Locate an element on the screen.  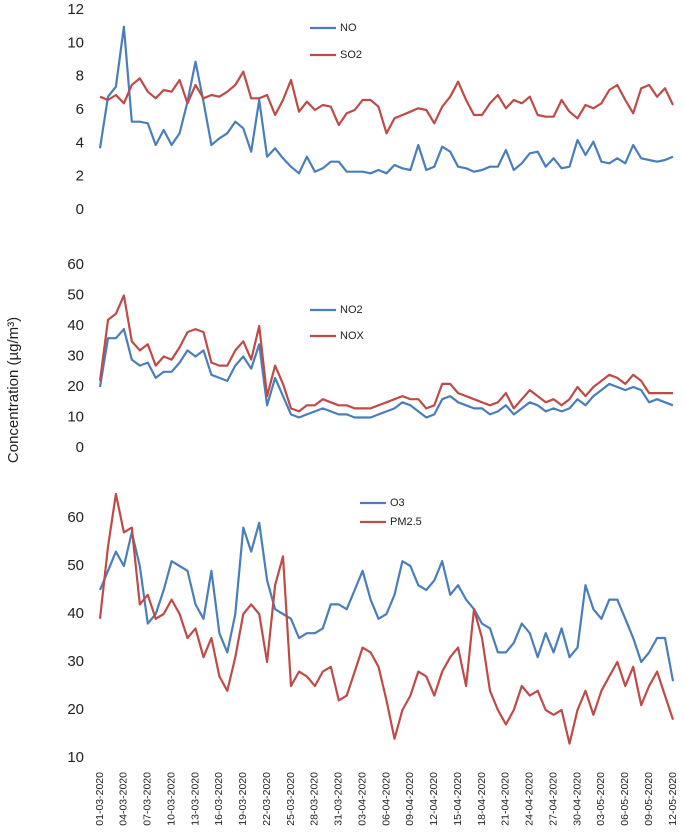
x-tick-label: 16-03-2020 is located at coordinates (219, 799).